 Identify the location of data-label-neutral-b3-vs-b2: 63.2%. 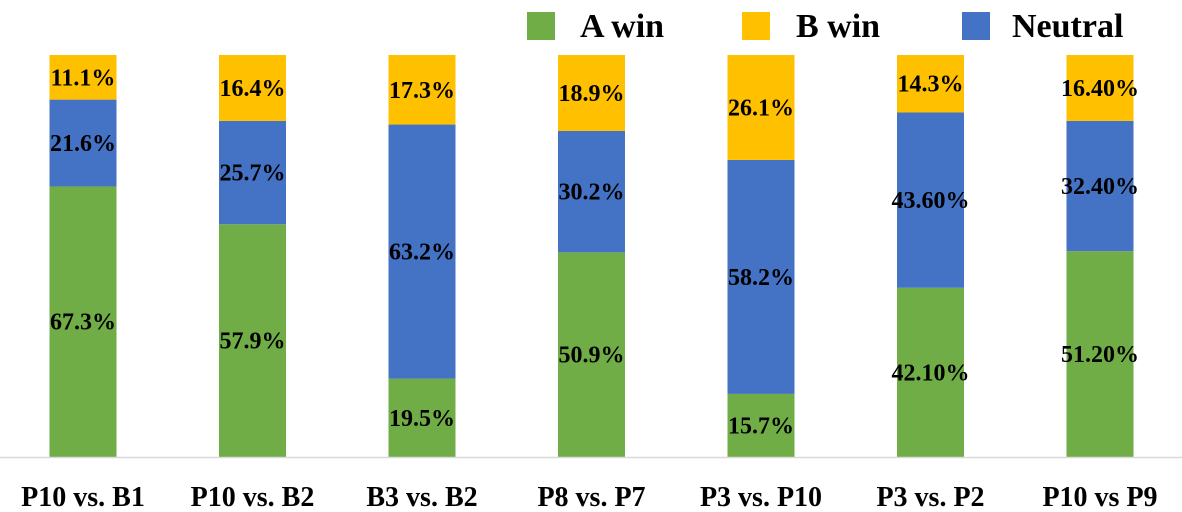
(422, 253).